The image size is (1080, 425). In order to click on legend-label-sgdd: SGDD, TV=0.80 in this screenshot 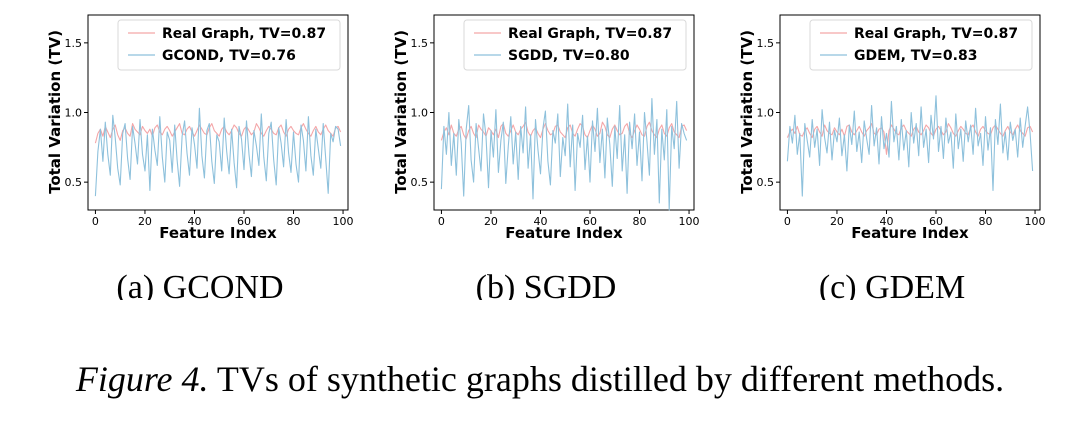, I will do `click(569, 56)`.